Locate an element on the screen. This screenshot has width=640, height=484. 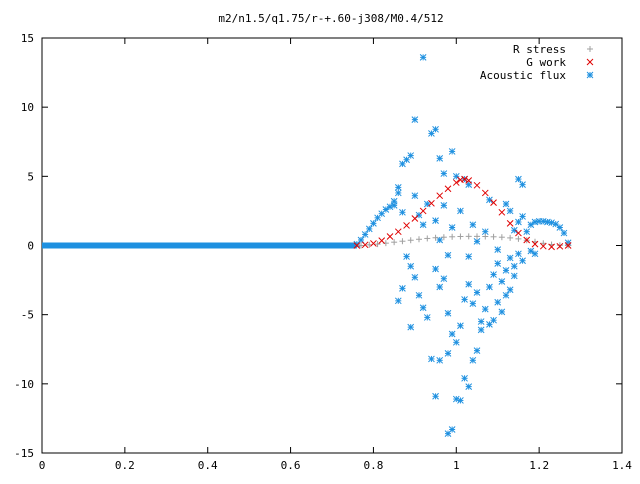
x-tick-label: 0.6 is located at coordinates (291, 465).